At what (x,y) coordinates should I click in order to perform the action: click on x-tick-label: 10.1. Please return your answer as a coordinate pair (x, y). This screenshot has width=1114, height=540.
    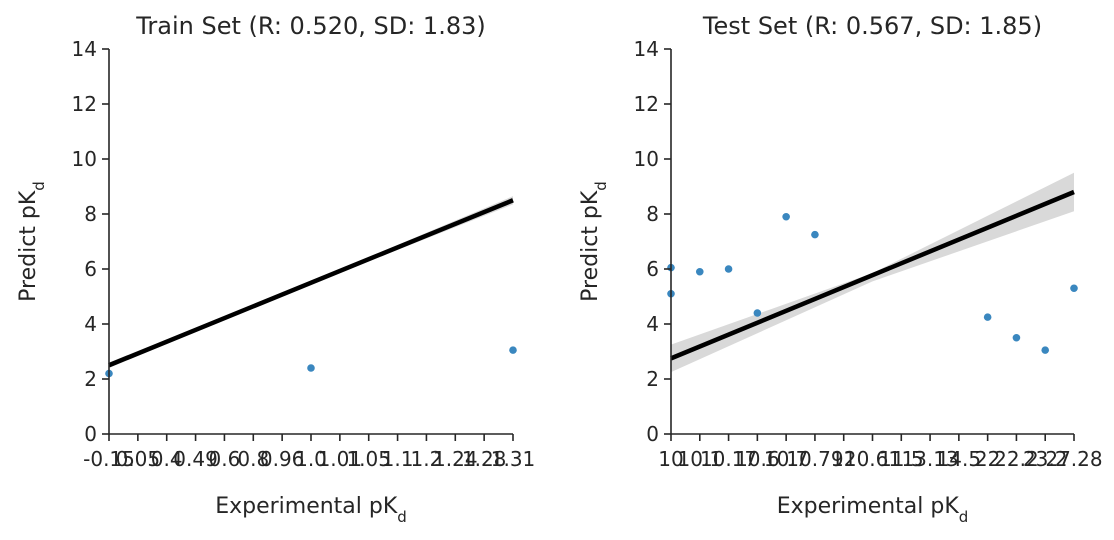
    Looking at the image, I should click on (700, 459).